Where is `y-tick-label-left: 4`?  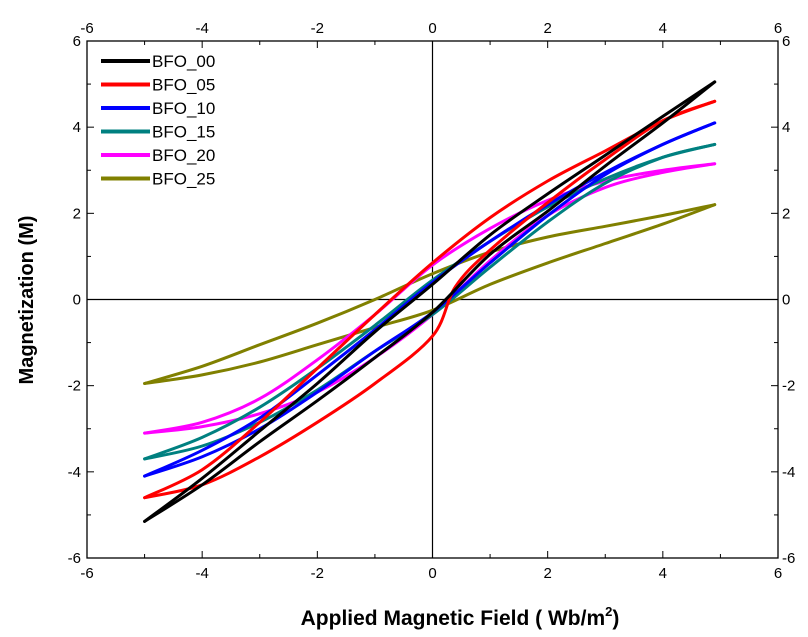 y-tick-label-left: 4 is located at coordinates (77, 127).